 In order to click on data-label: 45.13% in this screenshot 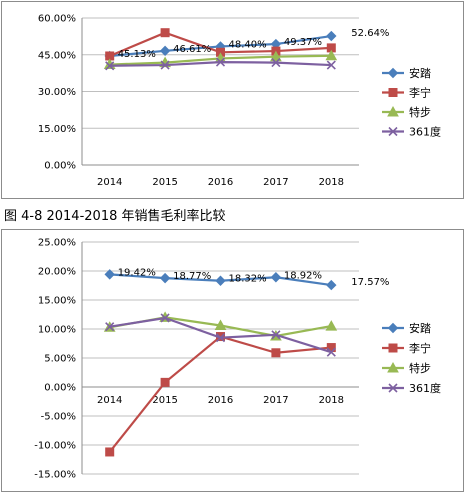, I will do `click(137, 54)`.